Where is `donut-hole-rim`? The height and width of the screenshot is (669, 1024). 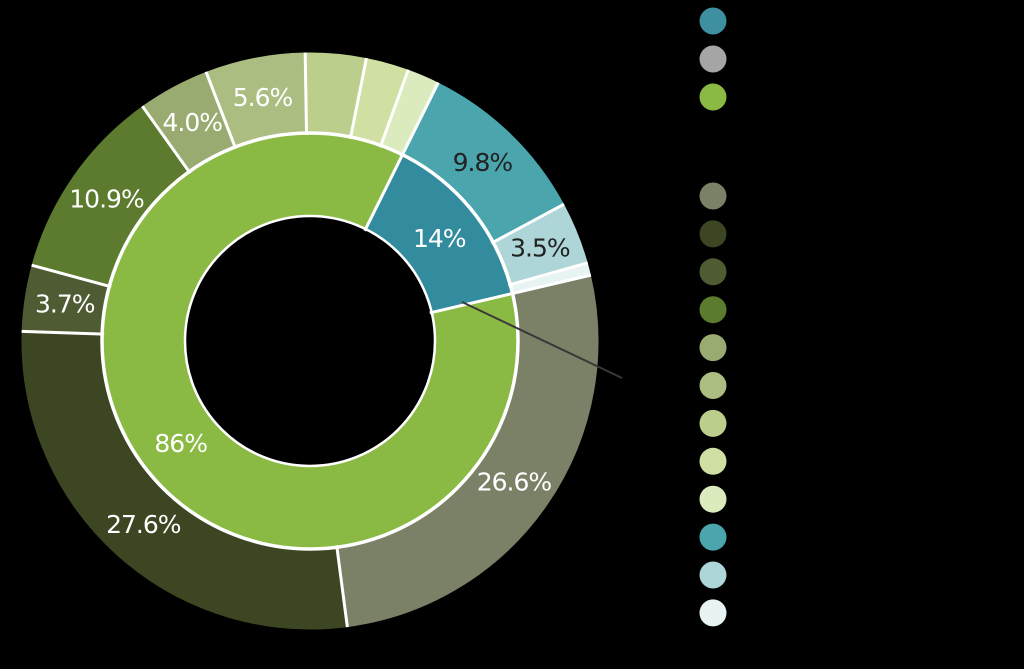 donut-hole-rim is located at coordinates (310, 341).